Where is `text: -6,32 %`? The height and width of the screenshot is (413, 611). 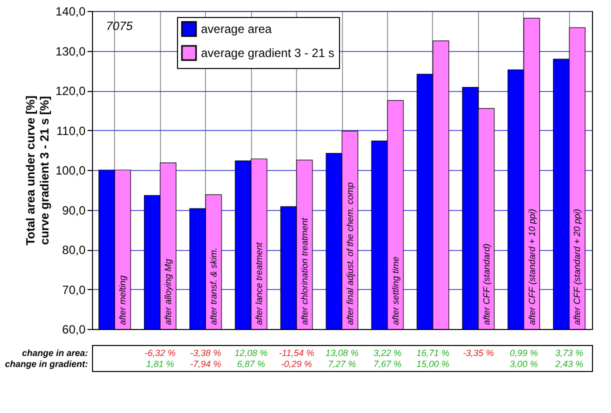
text: -6,32 % is located at coordinates (160, 353).